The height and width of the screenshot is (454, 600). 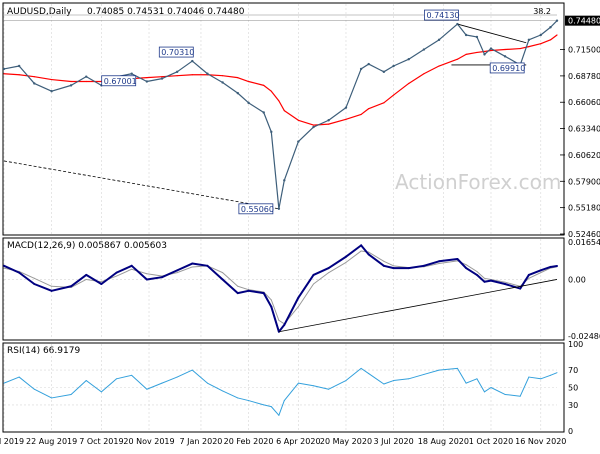 I want to click on macd-y-tick-label: 0.00, so click(x=577, y=279).